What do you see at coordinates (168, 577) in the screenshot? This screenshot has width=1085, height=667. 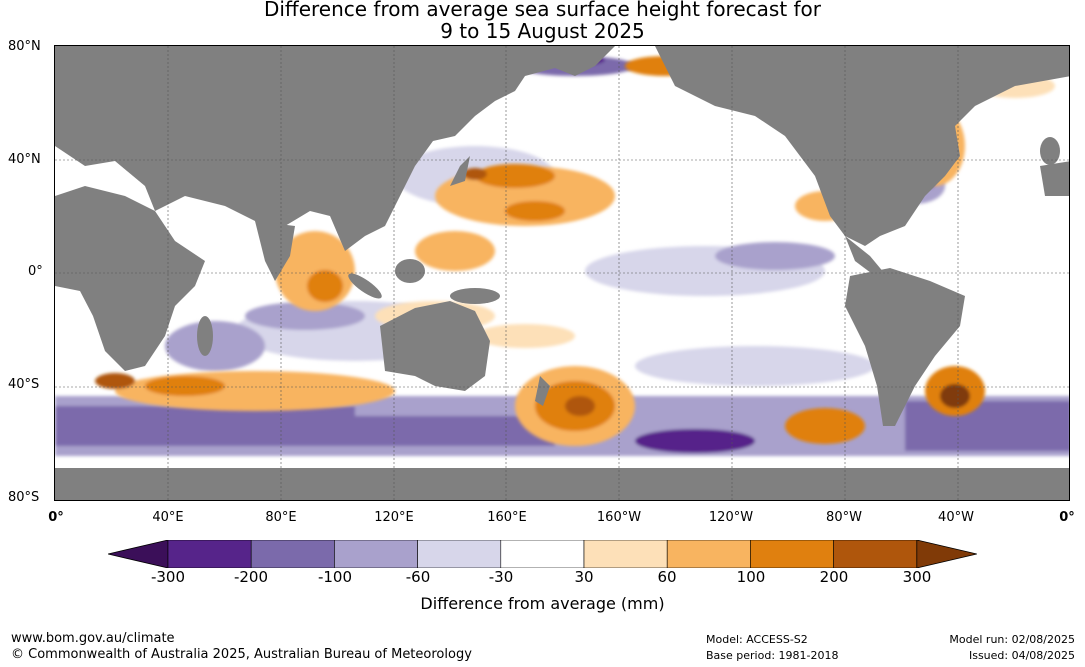 I see `colorbar-tick-minus-300: -300` at bounding box center [168, 577].